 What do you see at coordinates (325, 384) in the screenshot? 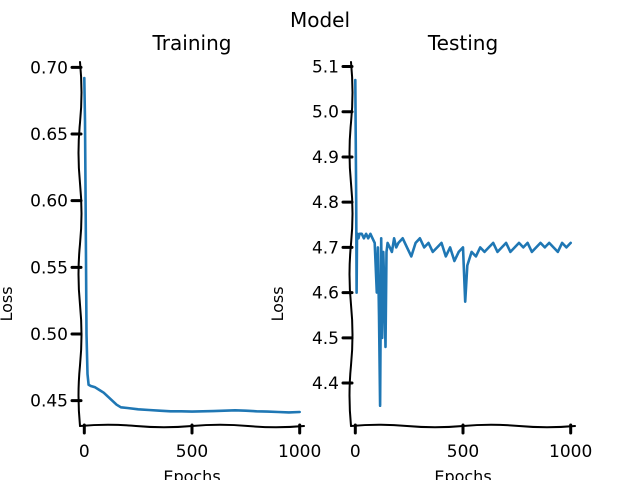
I see `testing-y-tick-label: 4.4` at bounding box center [325, 384].